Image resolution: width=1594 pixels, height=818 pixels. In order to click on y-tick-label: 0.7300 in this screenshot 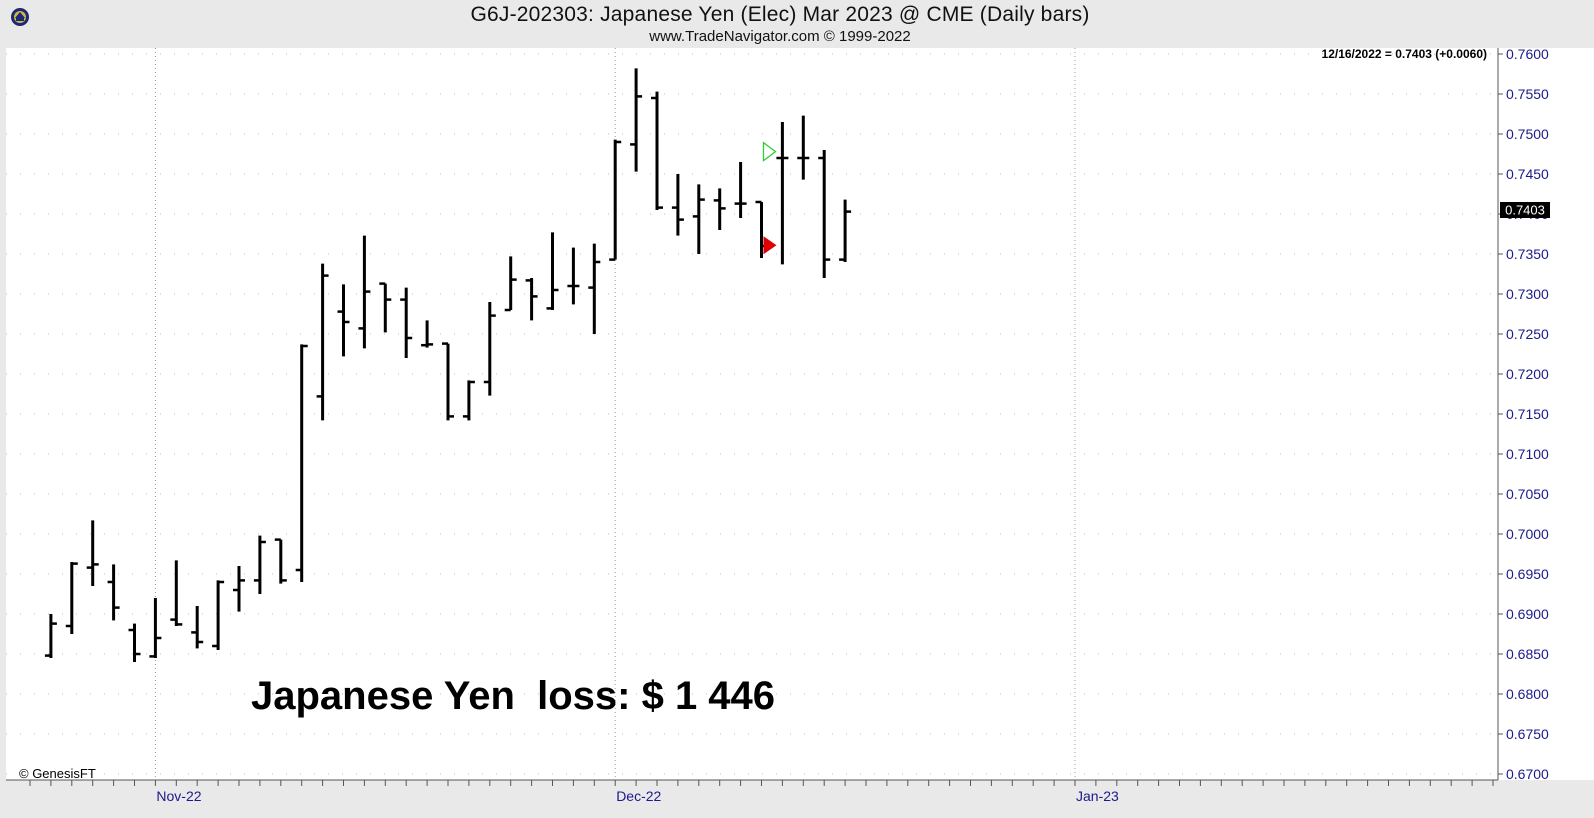, I will do `click(1527, 294)`.